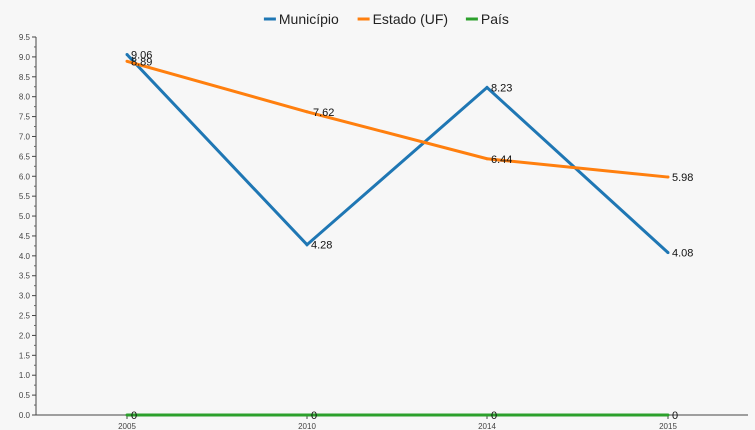  Describe the element at coordinates (25, 176) in the screenshot. I see `y-tick-label: 6.0` at that location.